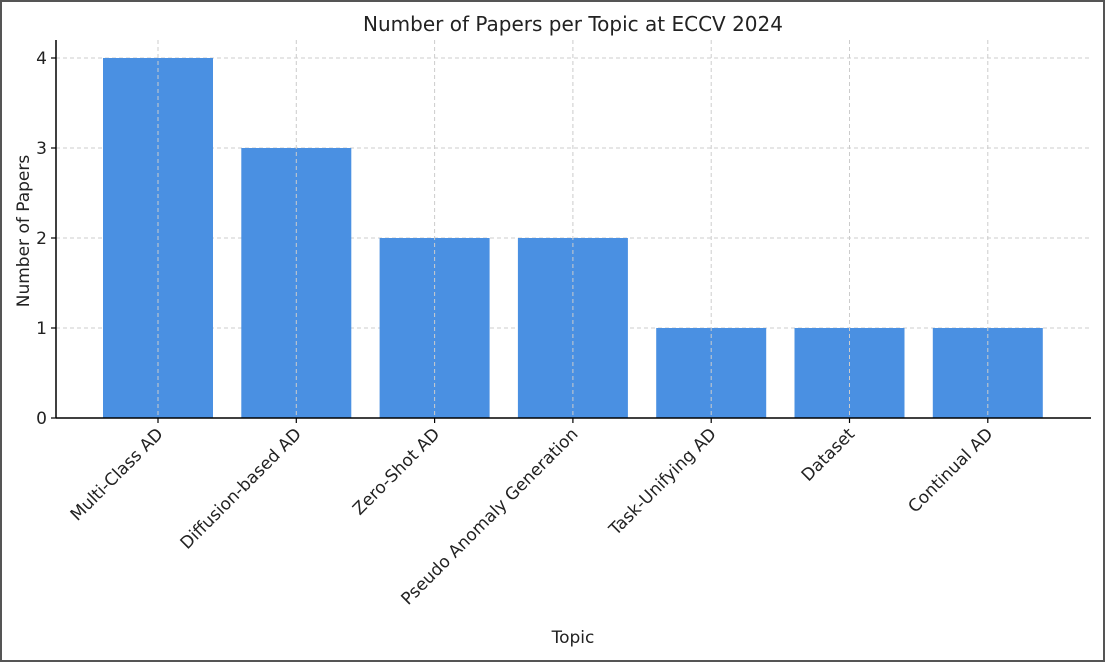 The height and width of the screenshot is (662, 1105). Describe the element at coordinates (41, 419) in the screenshot. I see `y-tick-label: 0` at that location.